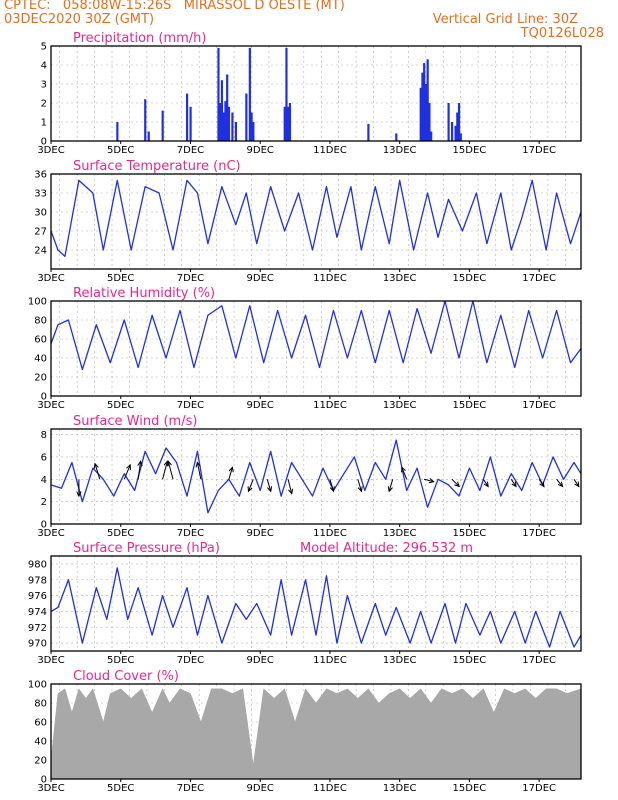 The image size is (618, 800). What do you see at coordinates (40, 378) in the screenshot?
I see `humidity-ytick-label: 20` at bounding box center [40, 378].